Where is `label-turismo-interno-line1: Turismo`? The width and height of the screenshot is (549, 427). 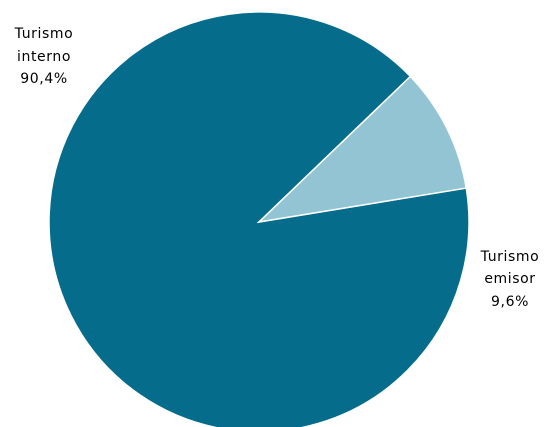 label-turismo-interno-line1: Turismo is located at coordinates (44, 34).